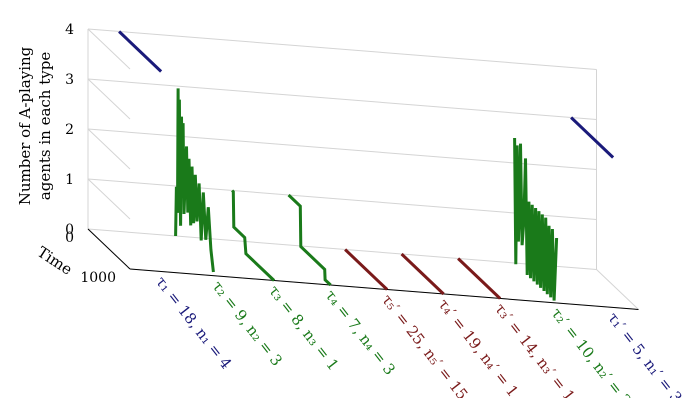 The height and width of the screenshot is (398, 689). I want to click on depth-axis-line, so click(109, 249).